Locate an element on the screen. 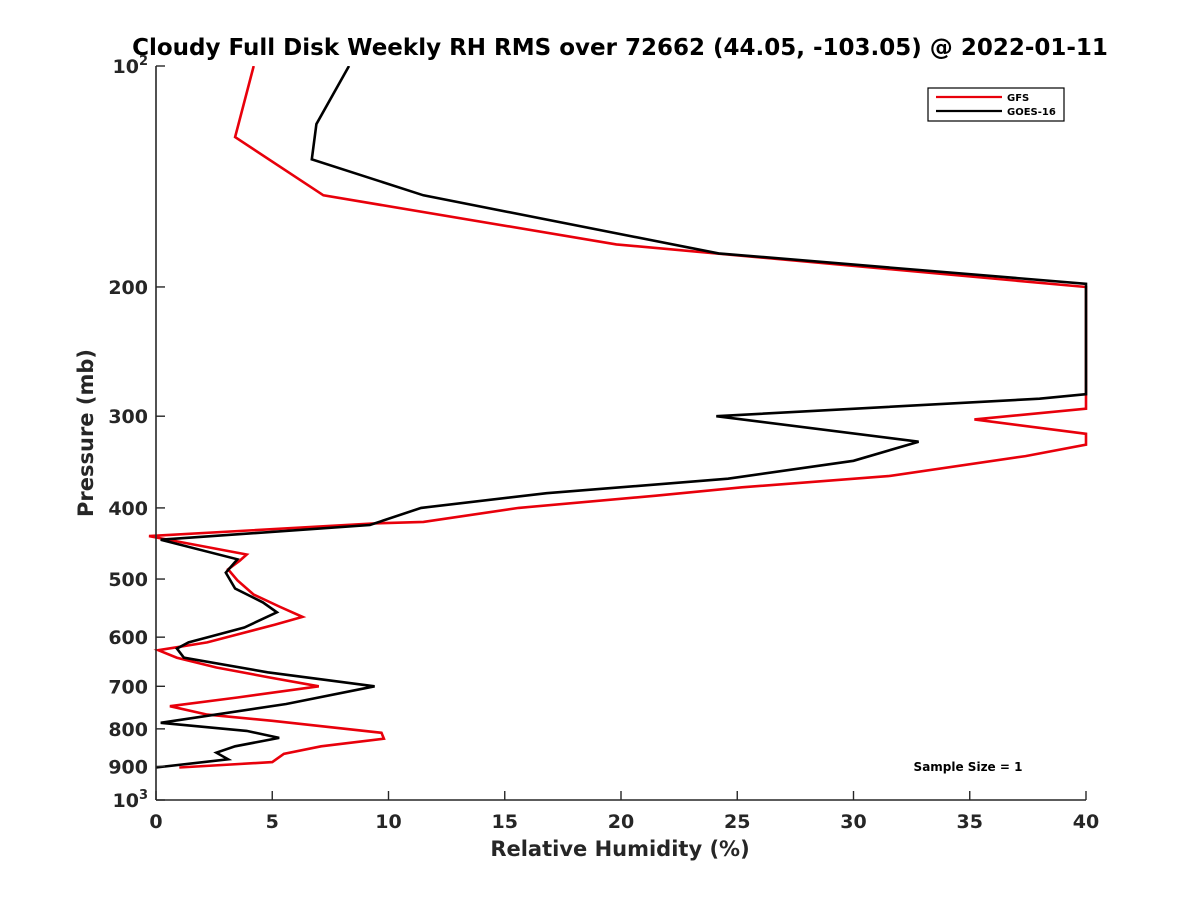  x-tick-label: 20 is located at coordinates (621, 822).